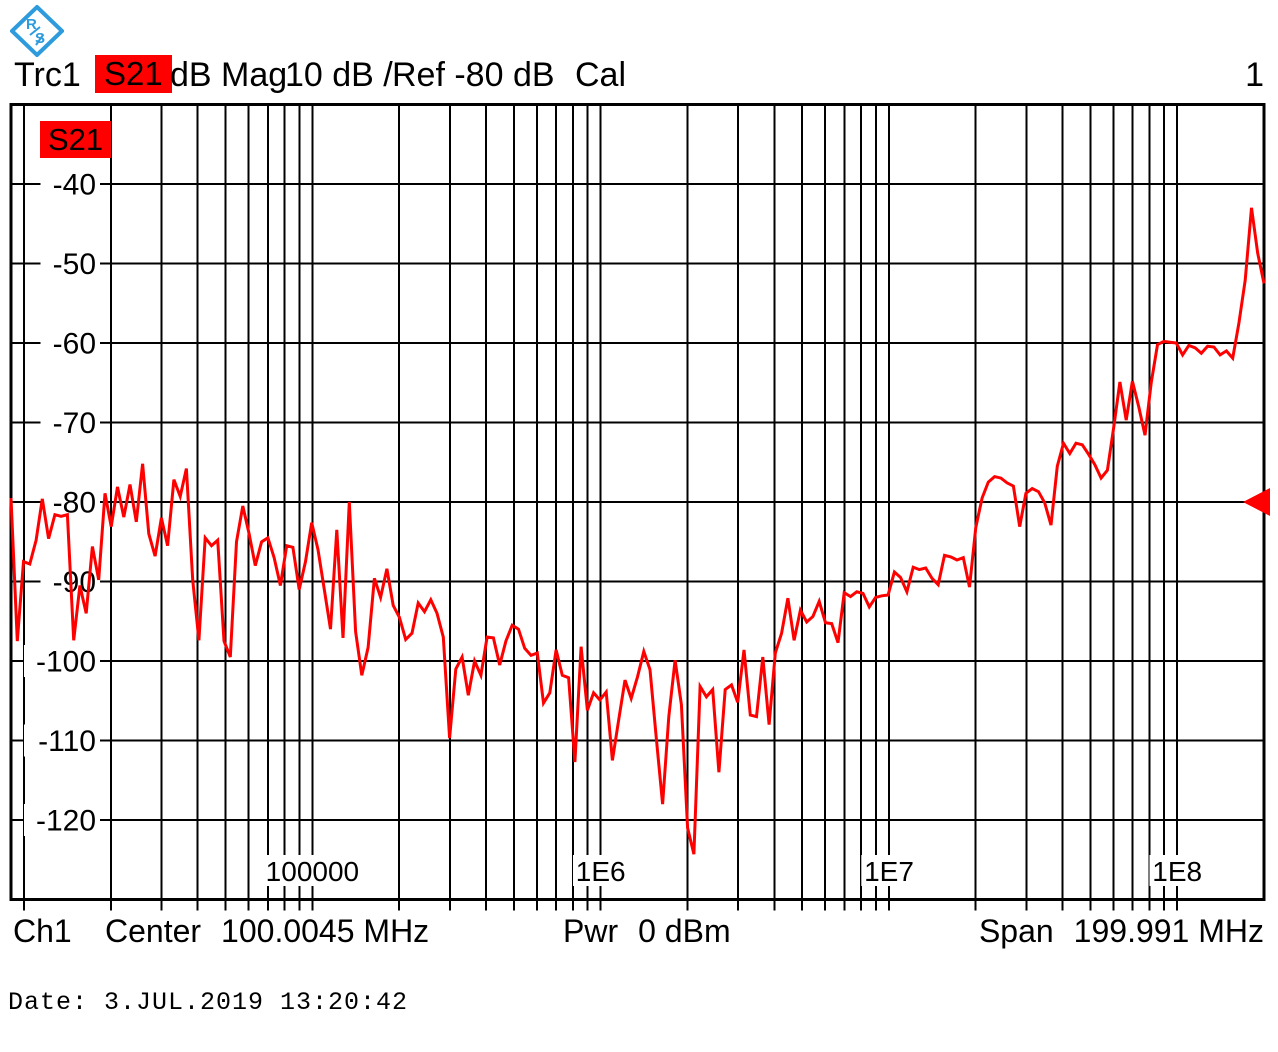 The height and width of the screenshot is (1052, 1278). Describe the element at coordinates (1254, 75) in the screenshot. I see `window-number: 1` at that location.